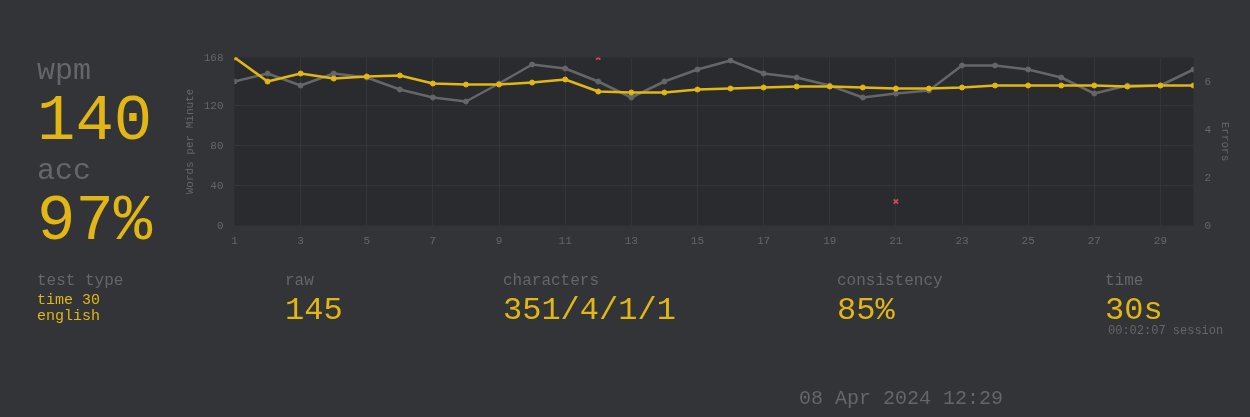 The width and height of the screenshot is (1250, 417). I want to click on text: time 30, so click(69, 300).